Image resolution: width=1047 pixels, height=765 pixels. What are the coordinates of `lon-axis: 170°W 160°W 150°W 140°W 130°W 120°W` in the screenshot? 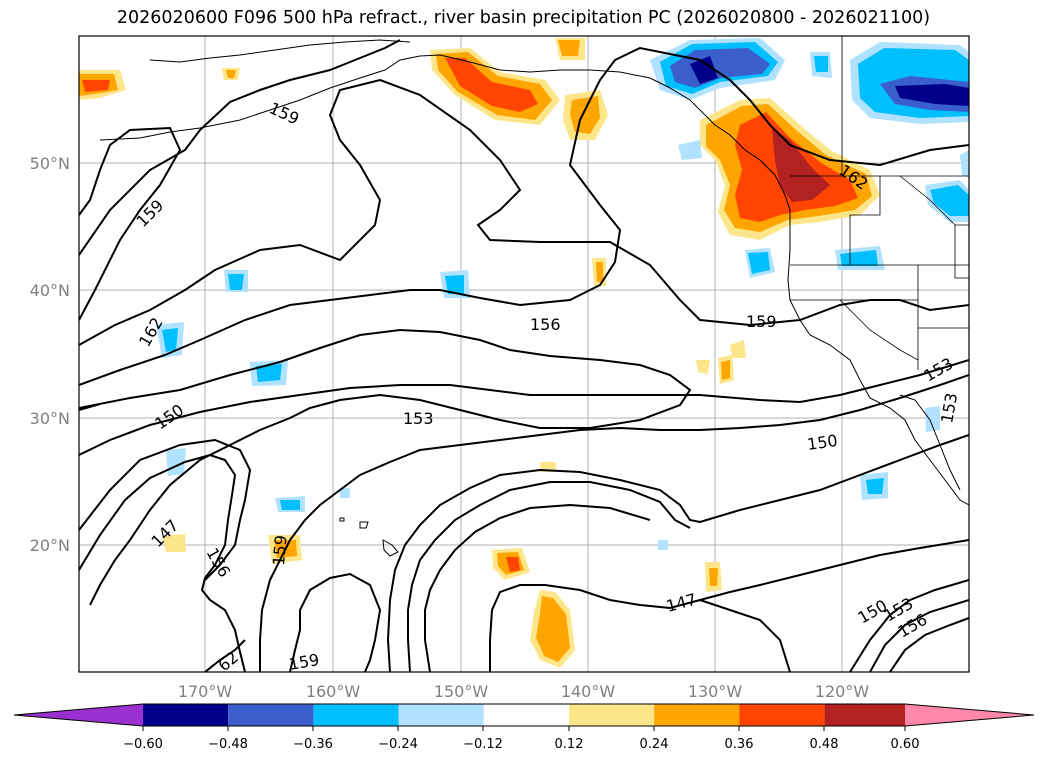 It's located at (524, 691).